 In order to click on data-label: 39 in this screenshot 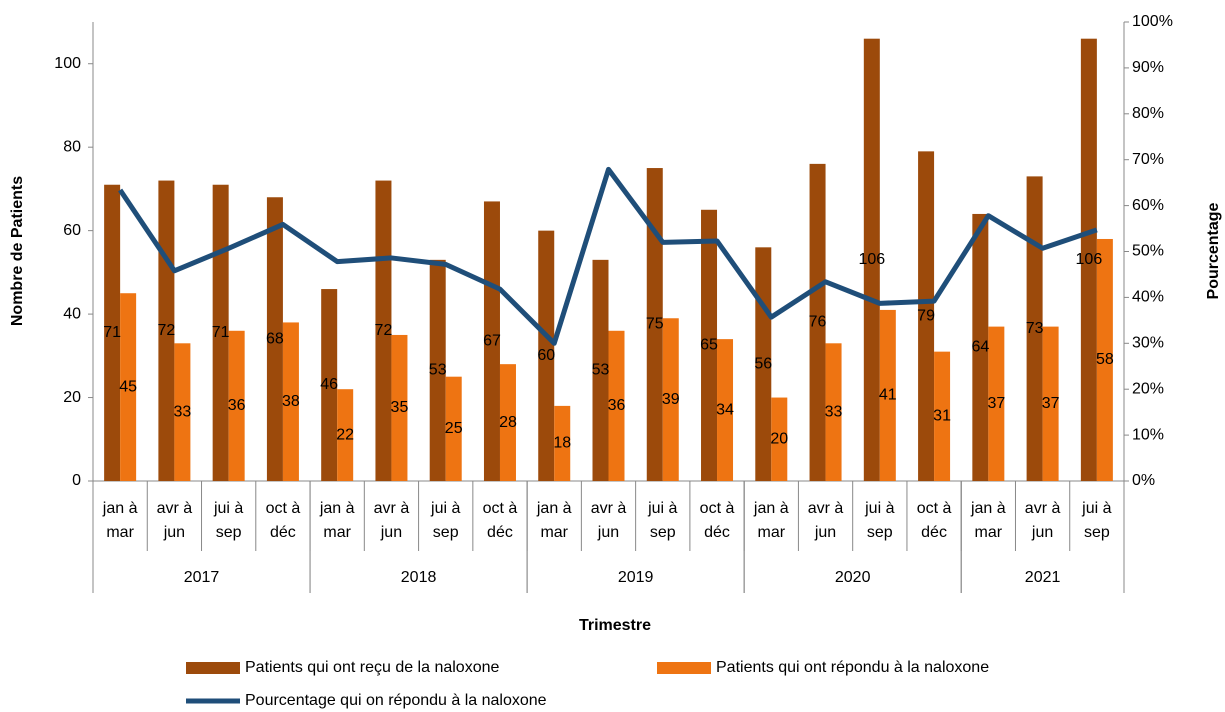, I will do `click(671, 399)`.